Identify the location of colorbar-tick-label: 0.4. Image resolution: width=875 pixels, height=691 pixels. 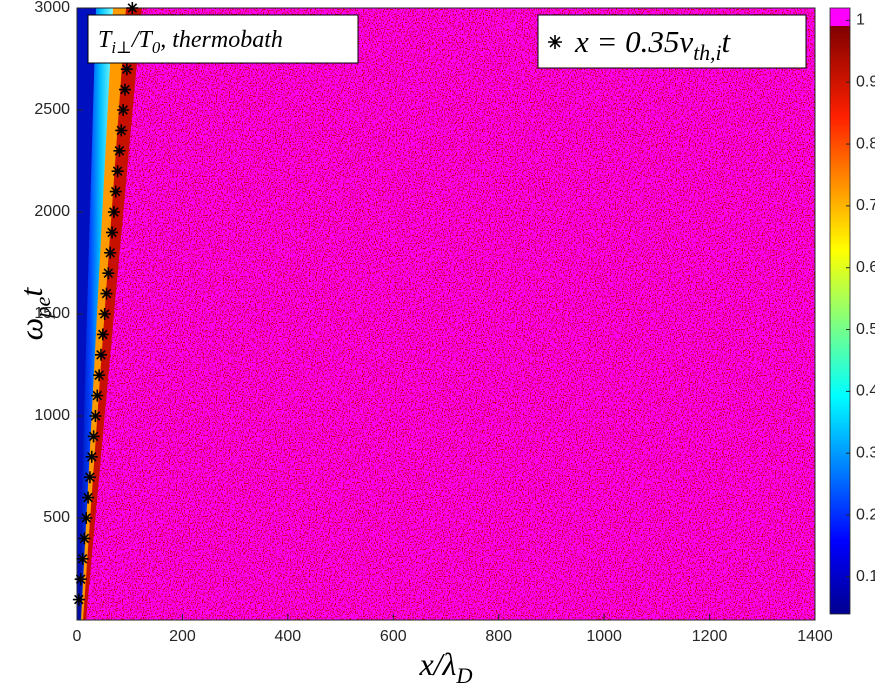
(865, 391).